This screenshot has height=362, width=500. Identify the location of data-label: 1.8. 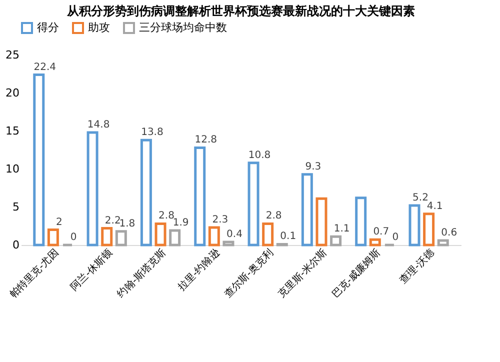
(127, 224).